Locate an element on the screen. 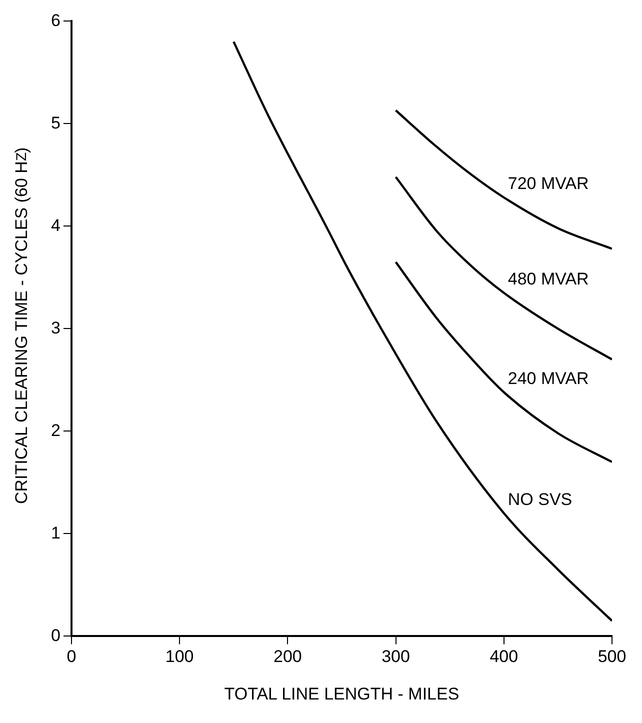 The height and width of the screenshot is (723, 642). series-label: 480 MVAR is located at coordinates (548, 279).